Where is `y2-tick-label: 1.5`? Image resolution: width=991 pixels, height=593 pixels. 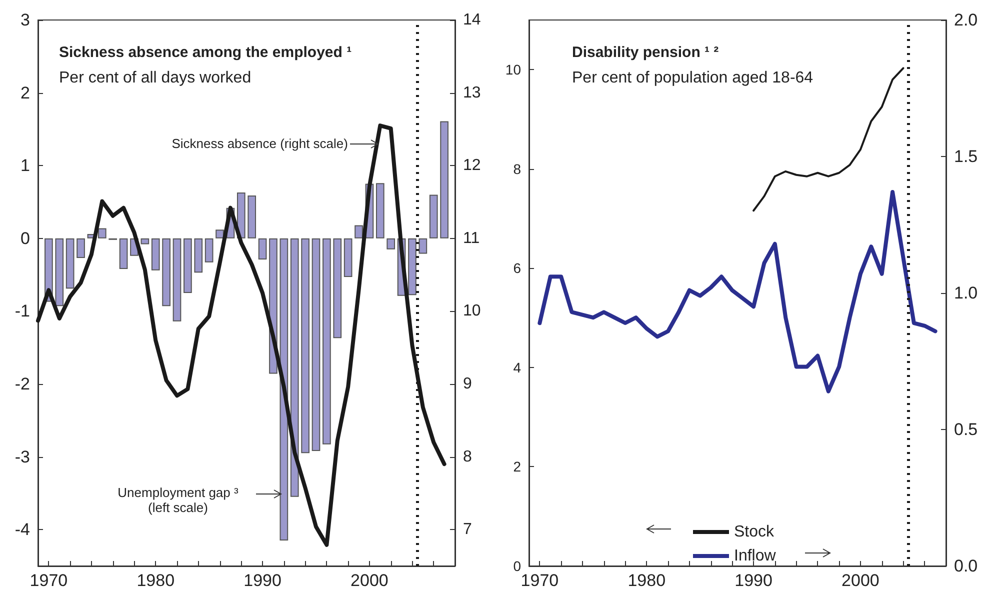 y2-tick-label: 1.5 is located at coordinates (966, 156).